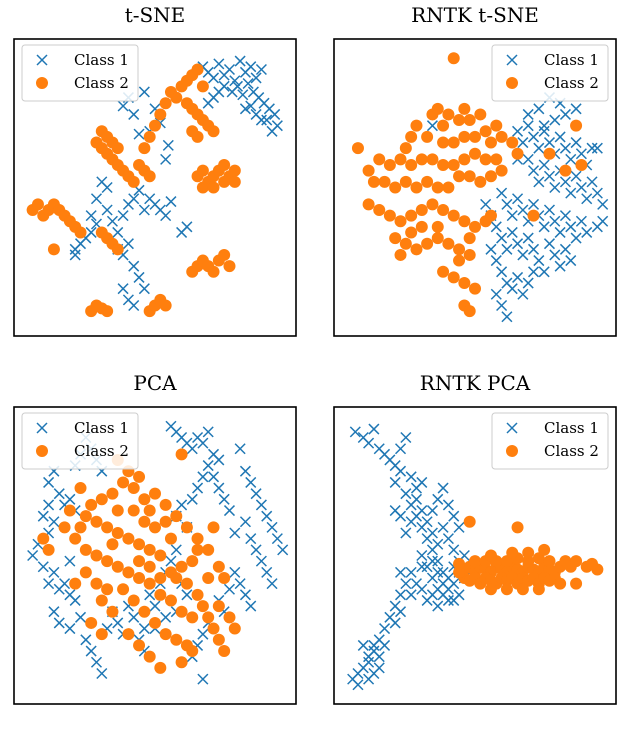  Describe the element at coordinates (571, 451) in the screenshot. I see `legend-label: Class 2` at that location.